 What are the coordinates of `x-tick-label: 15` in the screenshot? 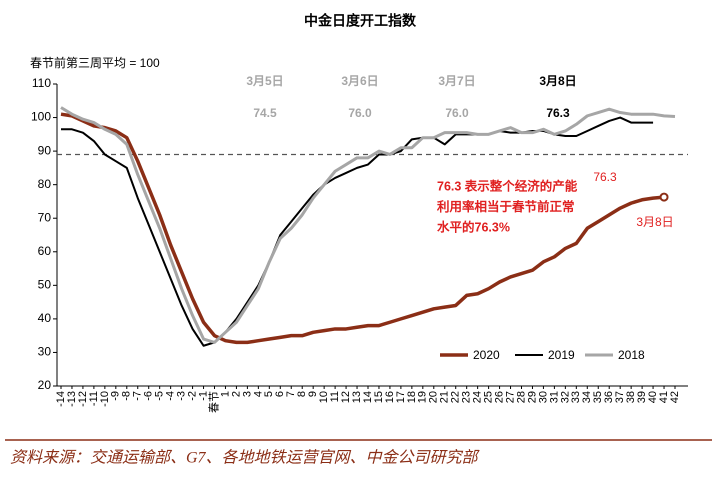 It's located at (379, 397).